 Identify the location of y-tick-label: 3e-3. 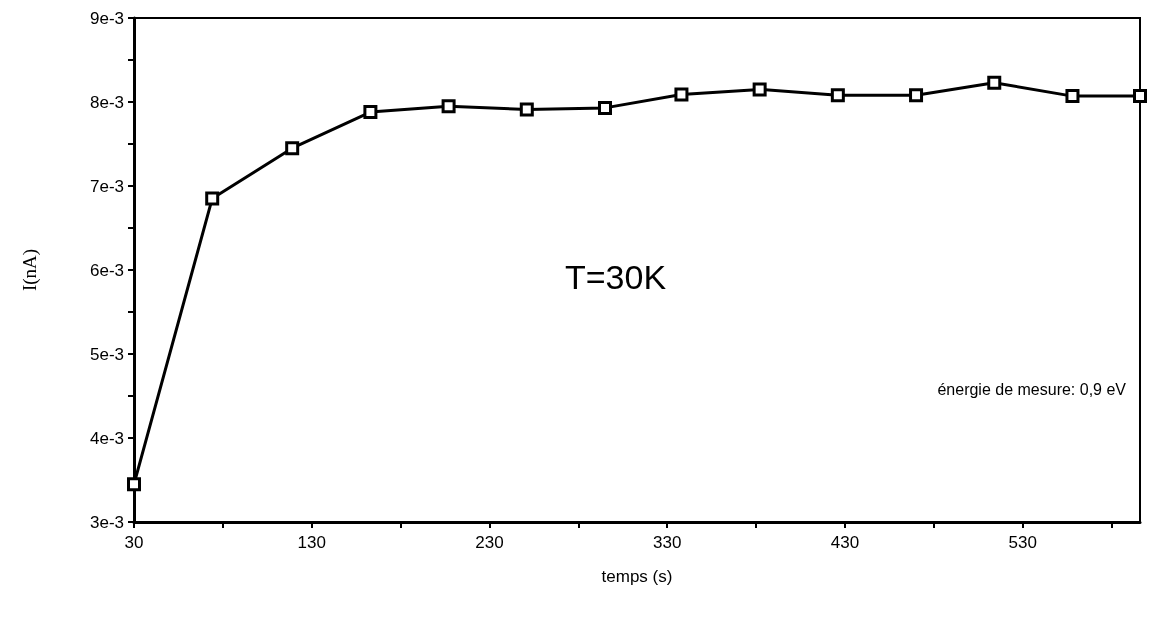
(106, 522).